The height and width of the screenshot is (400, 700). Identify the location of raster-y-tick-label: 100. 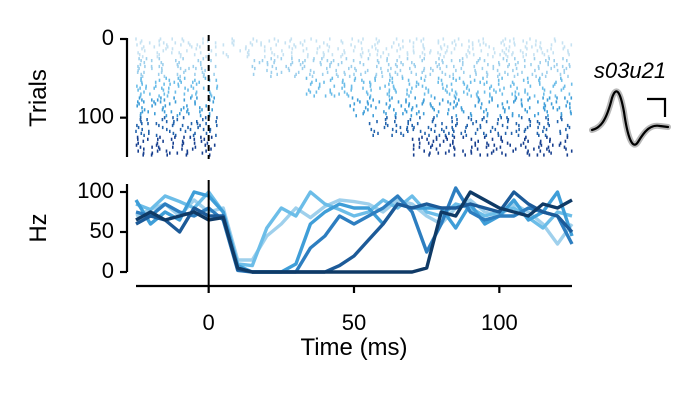
(95, 115).